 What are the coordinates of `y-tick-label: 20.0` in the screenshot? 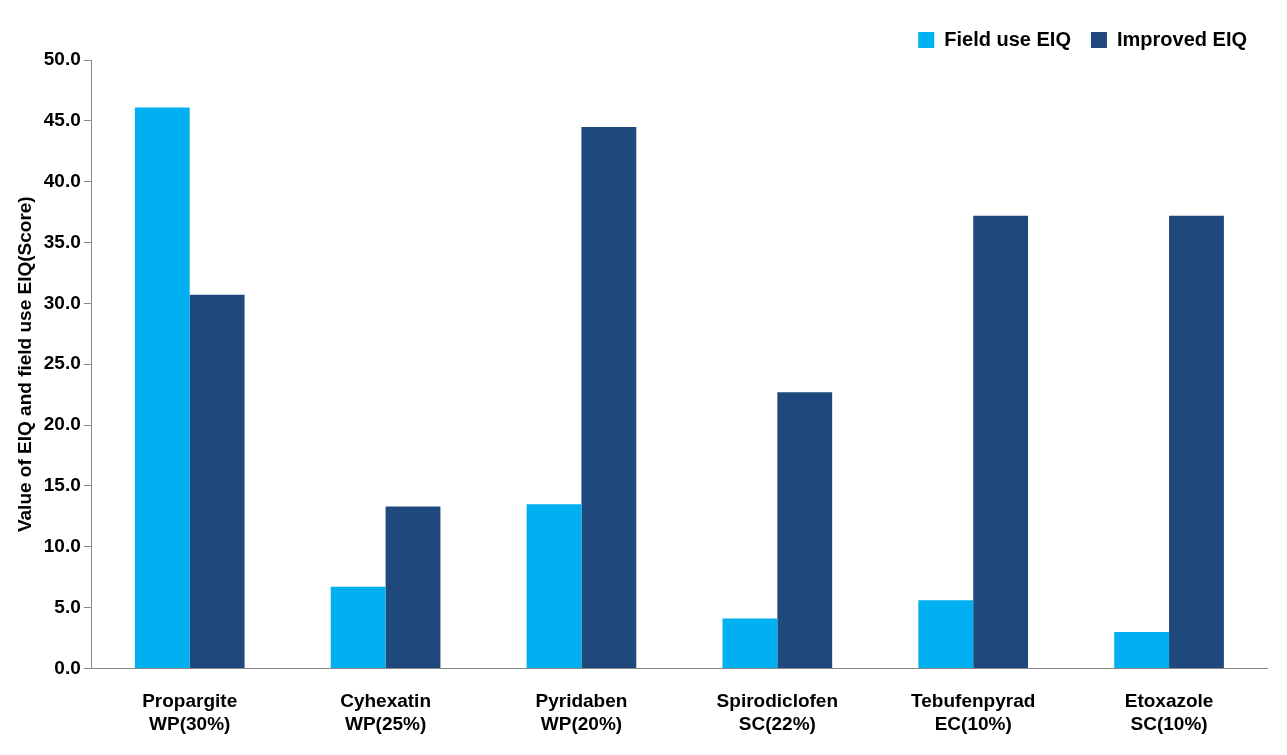 It's located at (62, 424).